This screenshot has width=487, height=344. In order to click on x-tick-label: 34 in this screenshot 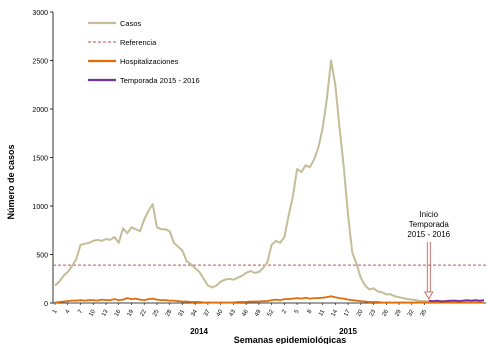, I will do `click(194, 312)`.